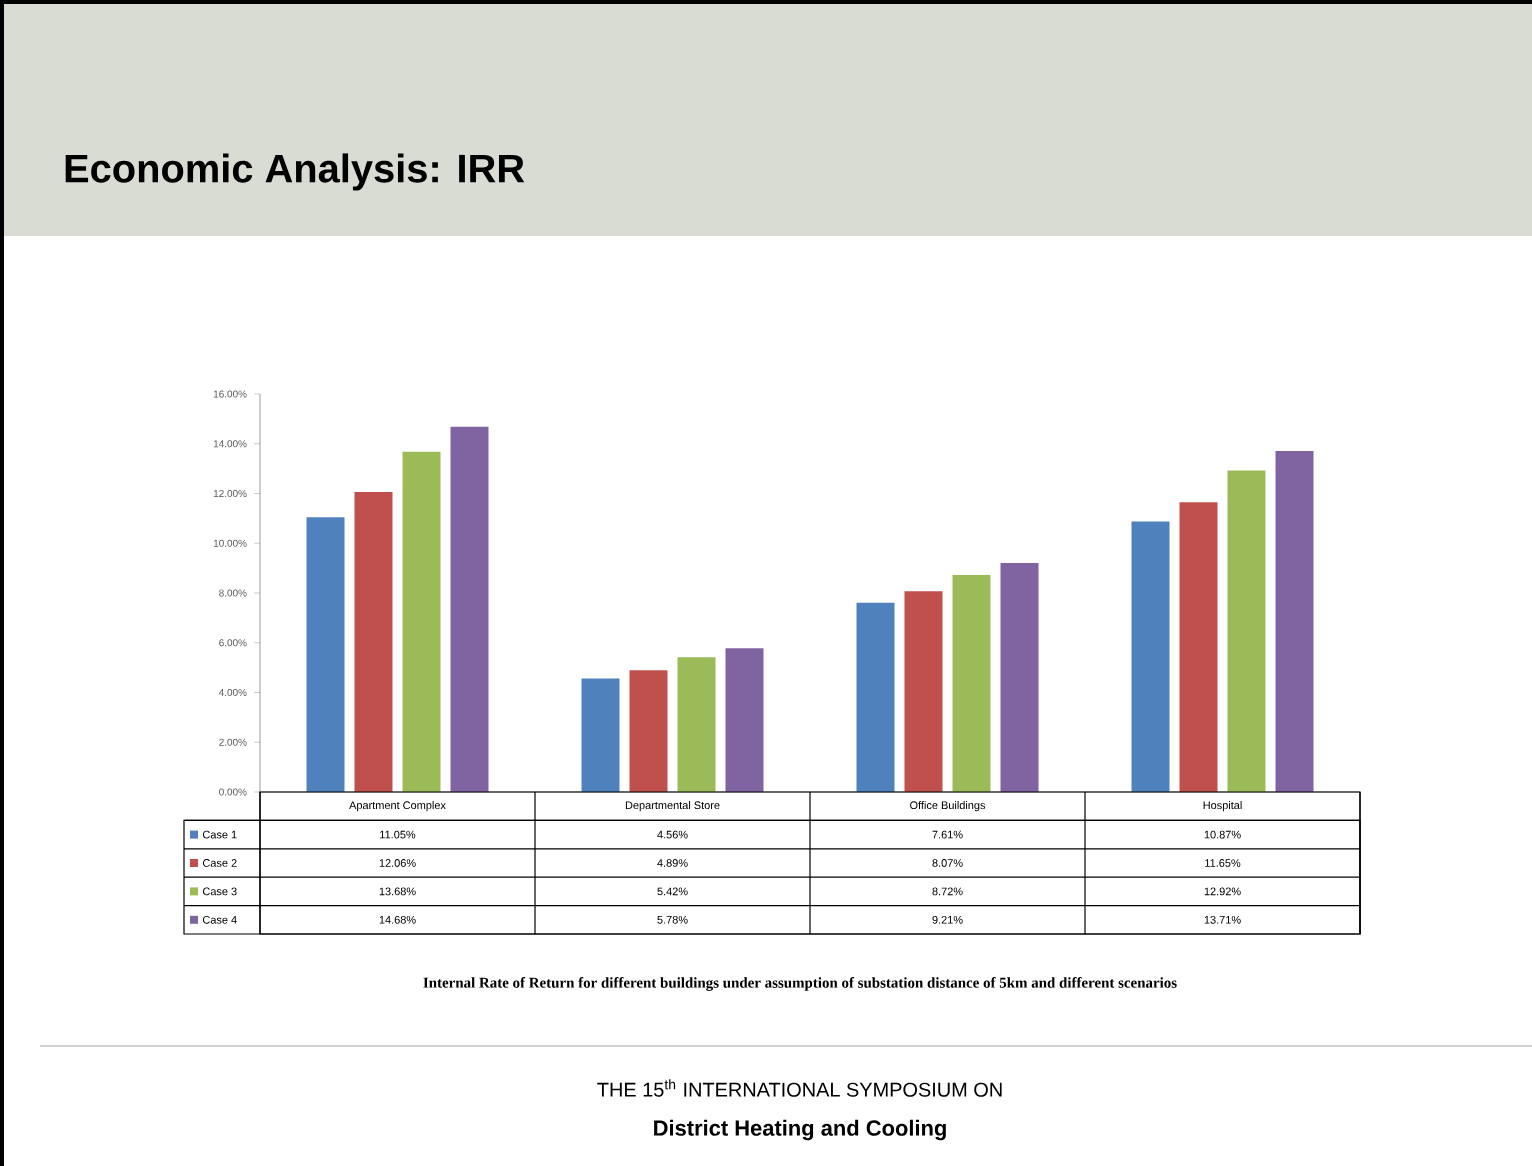 The height and width of the screenshot is (1166, 1532). What do you see at coordinates (295, 172) in the screenshot?
I see `chart-title: Economic Analysis: IRR` at bounding box center [295, 172].